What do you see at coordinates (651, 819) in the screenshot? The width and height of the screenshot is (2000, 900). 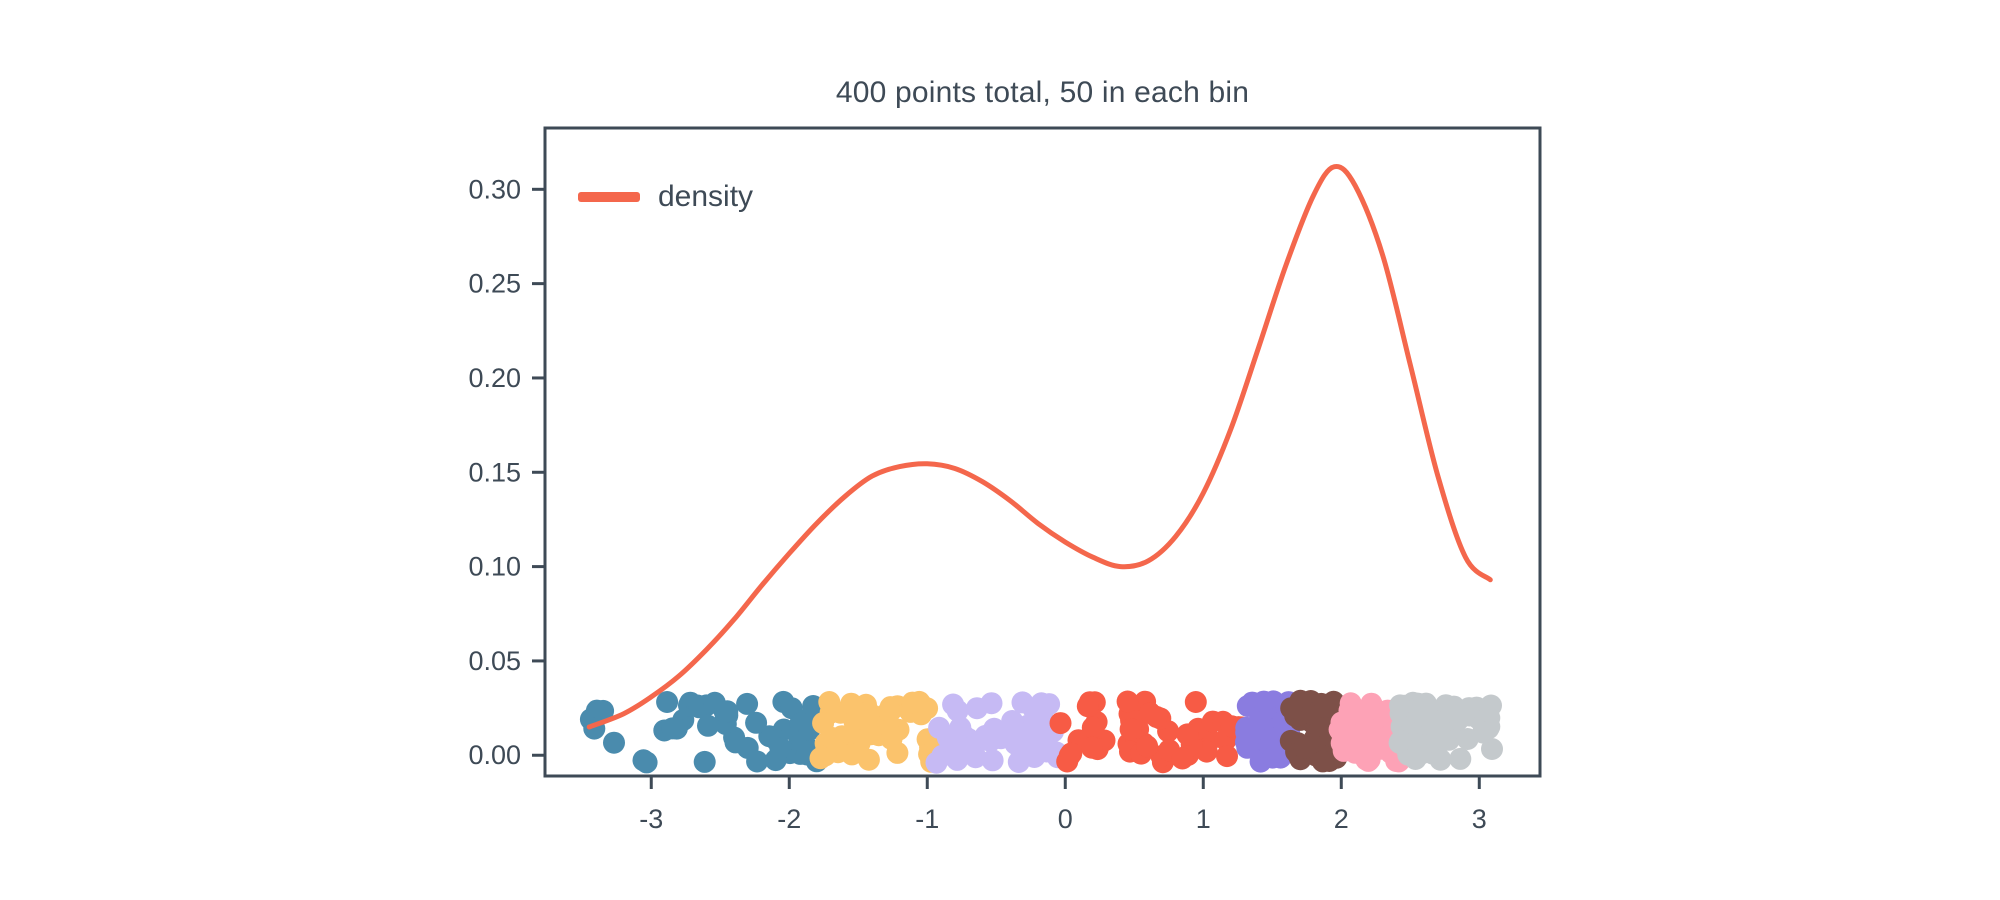 I see `x-tick-label: -3` at bounding box center [651, 819].